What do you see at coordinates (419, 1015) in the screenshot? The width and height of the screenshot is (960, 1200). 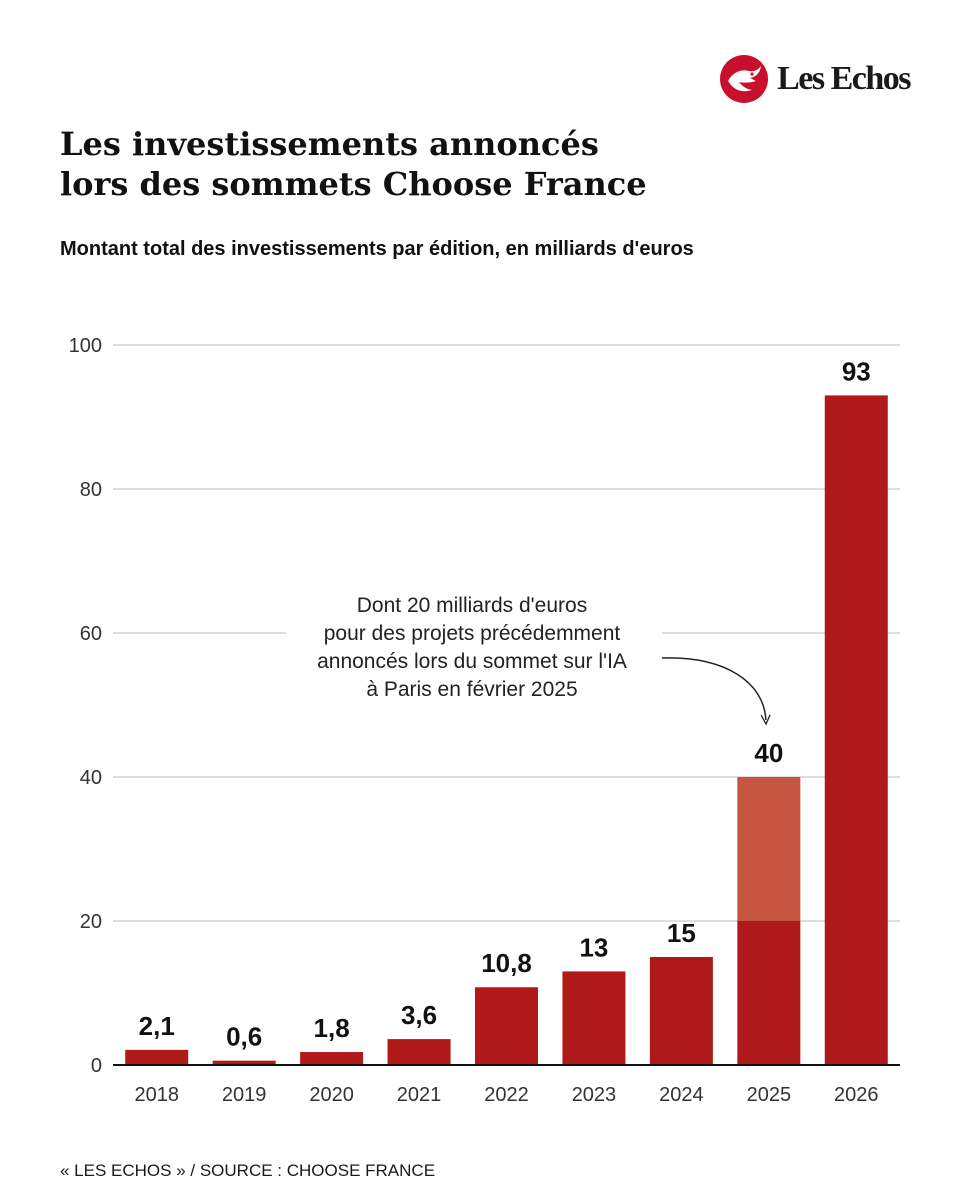 I see `value-label: 3,6` at bounding box center [419, 1015].